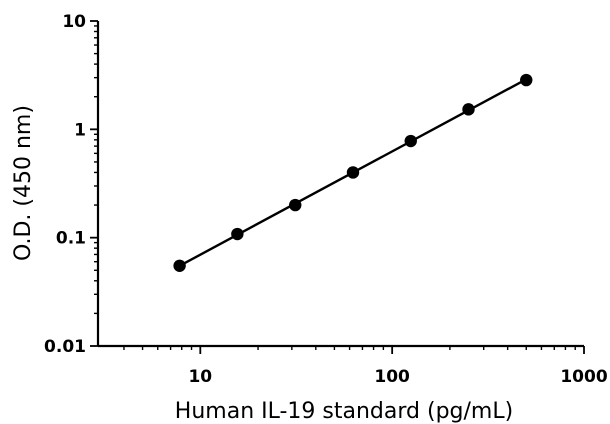 This screenshot has width=610, height=424. I want to click on x-tick-label: 1000, so click(583, 377).